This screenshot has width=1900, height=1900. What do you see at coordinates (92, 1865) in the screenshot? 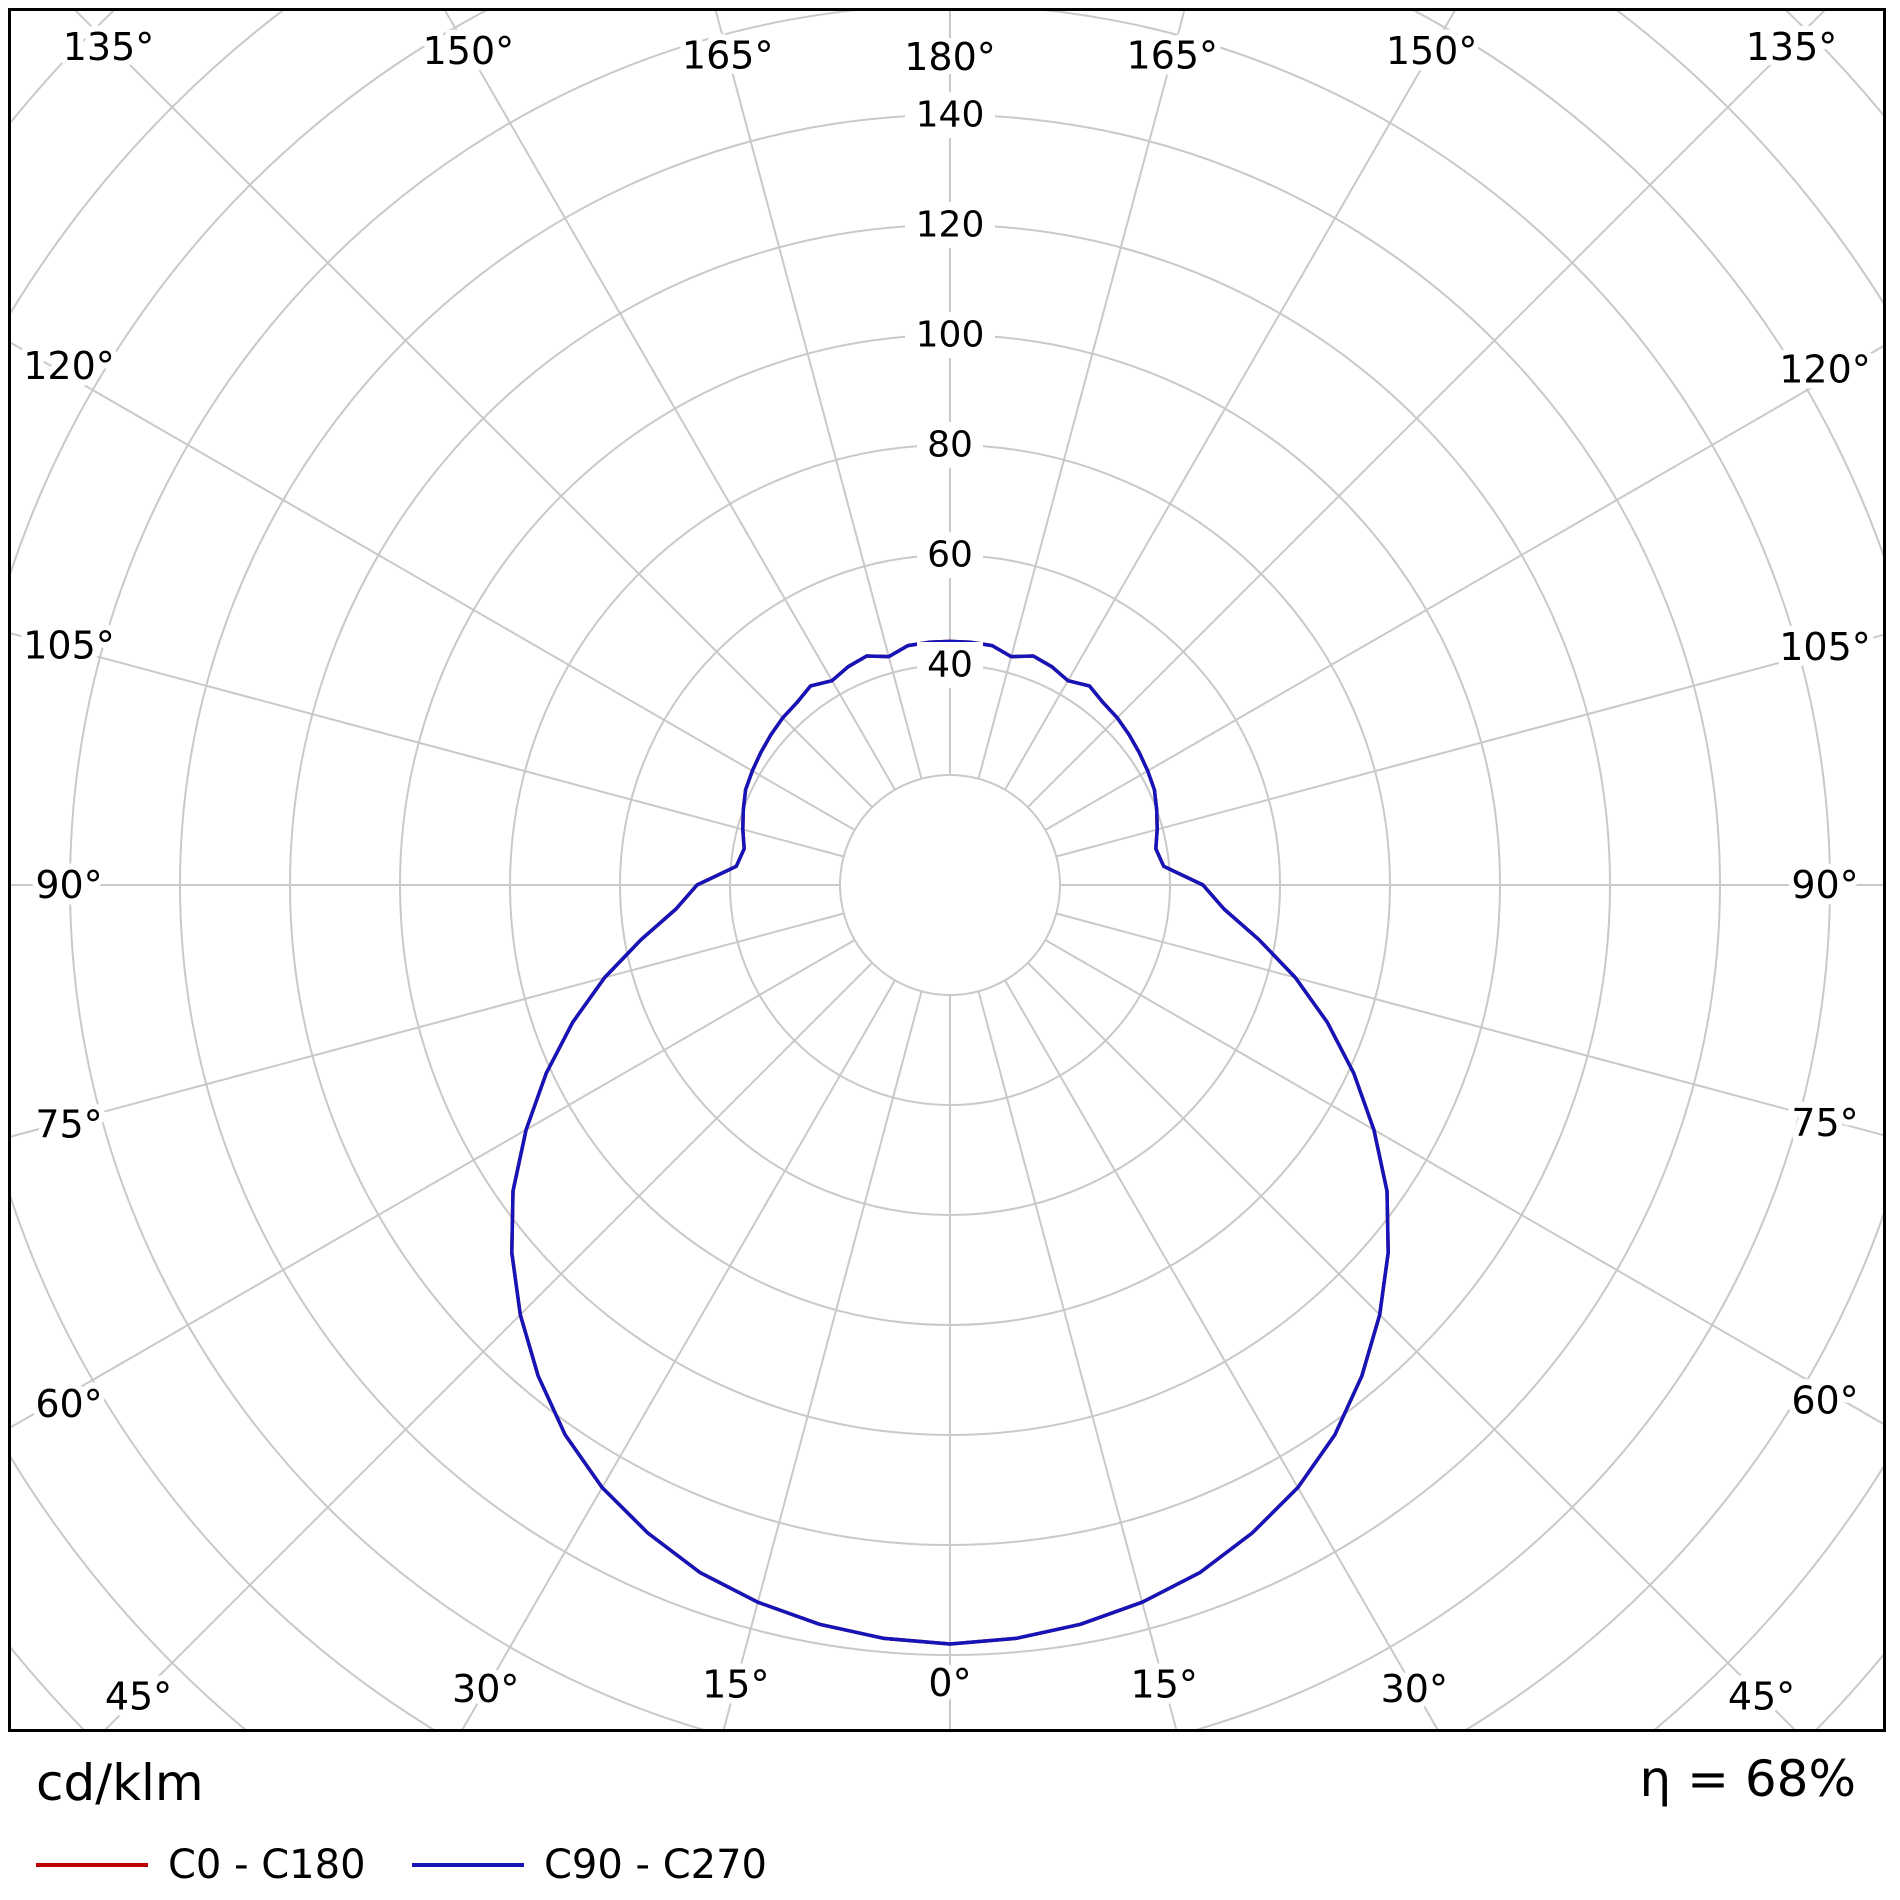
I see `c0-c180-line-swatch` at bounding box center [92, 1865].